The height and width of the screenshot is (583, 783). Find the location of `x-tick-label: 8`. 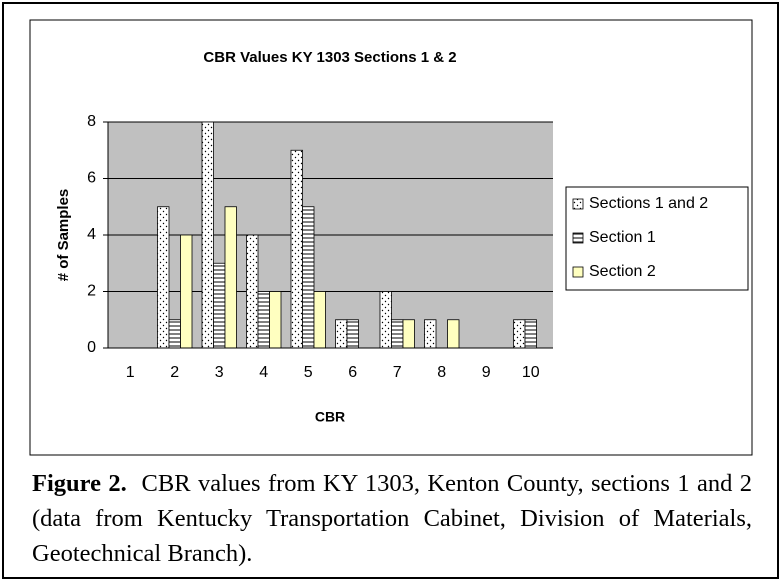

x-tick-label: 8 is located at coordinates (441, 372).